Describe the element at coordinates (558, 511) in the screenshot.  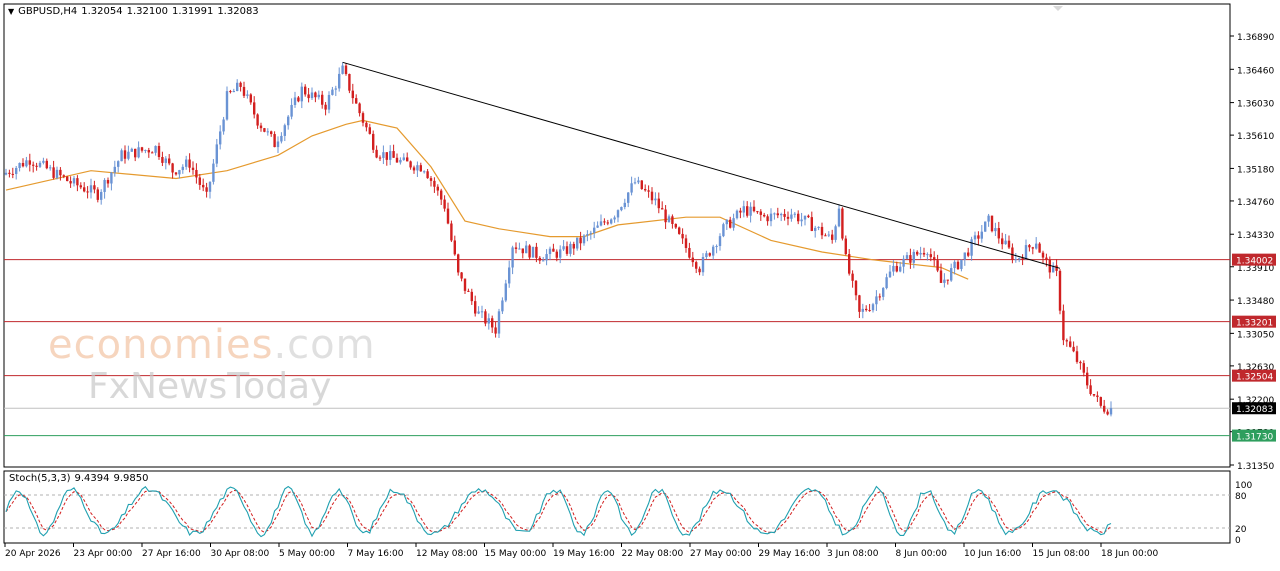
I see `stoch-main-line` at that location.